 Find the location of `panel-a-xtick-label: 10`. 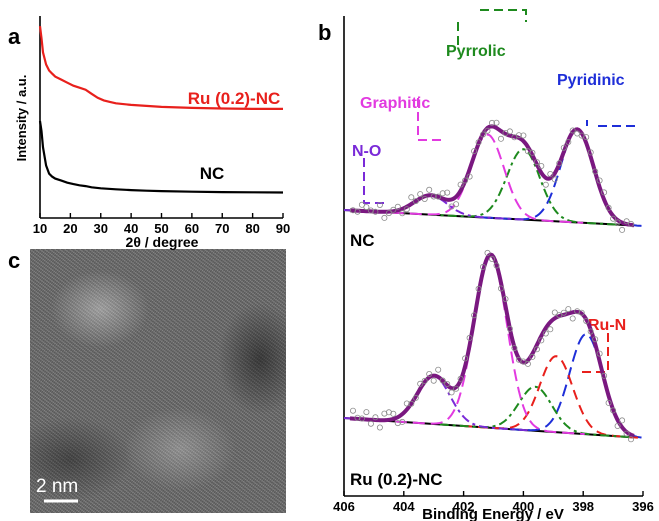

panel-a-xtick-label: 10 is located at coordinates (40, 228).